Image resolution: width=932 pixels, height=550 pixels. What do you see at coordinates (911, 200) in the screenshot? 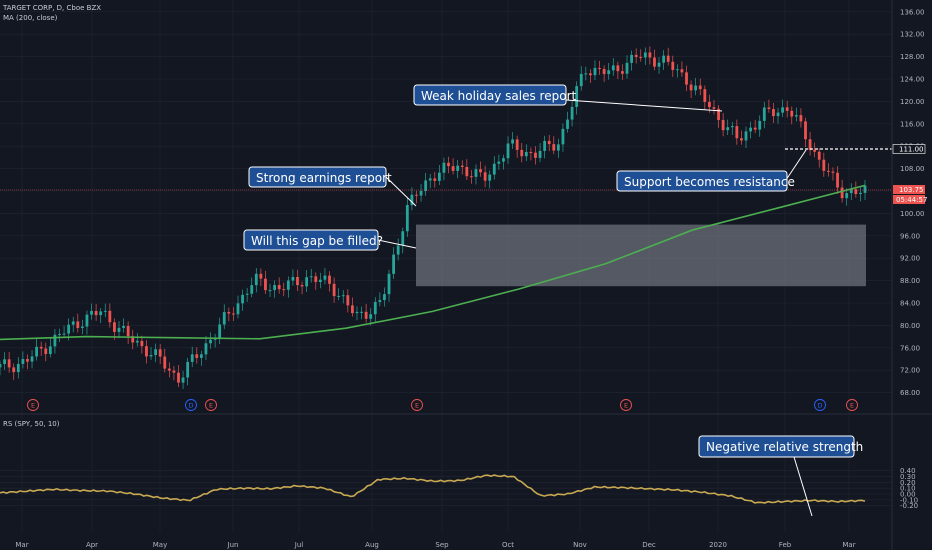
I see `countdown-text: 05:44:57` at bounding box center [911, 200].